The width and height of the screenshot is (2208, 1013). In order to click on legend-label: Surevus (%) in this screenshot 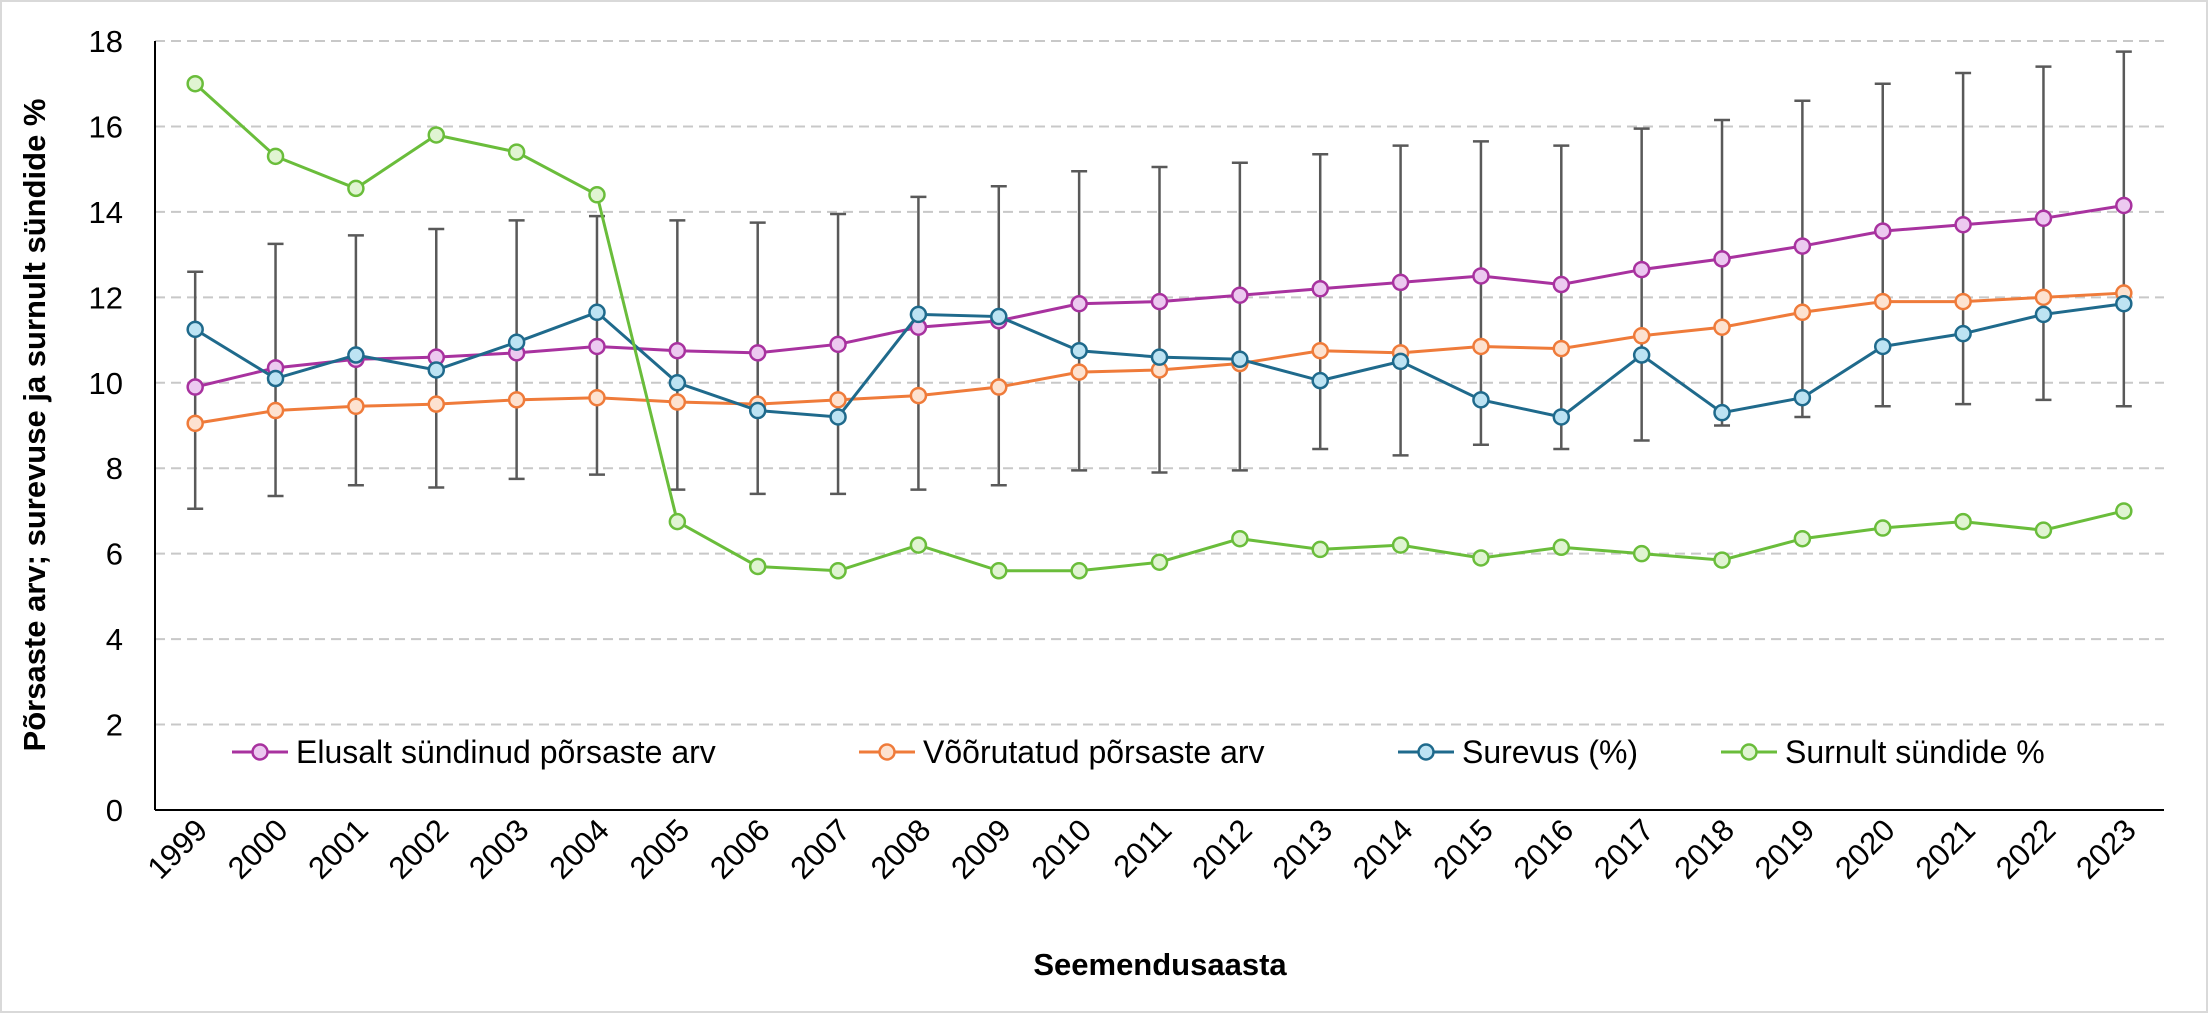, I will do `click(1550, 752)`.